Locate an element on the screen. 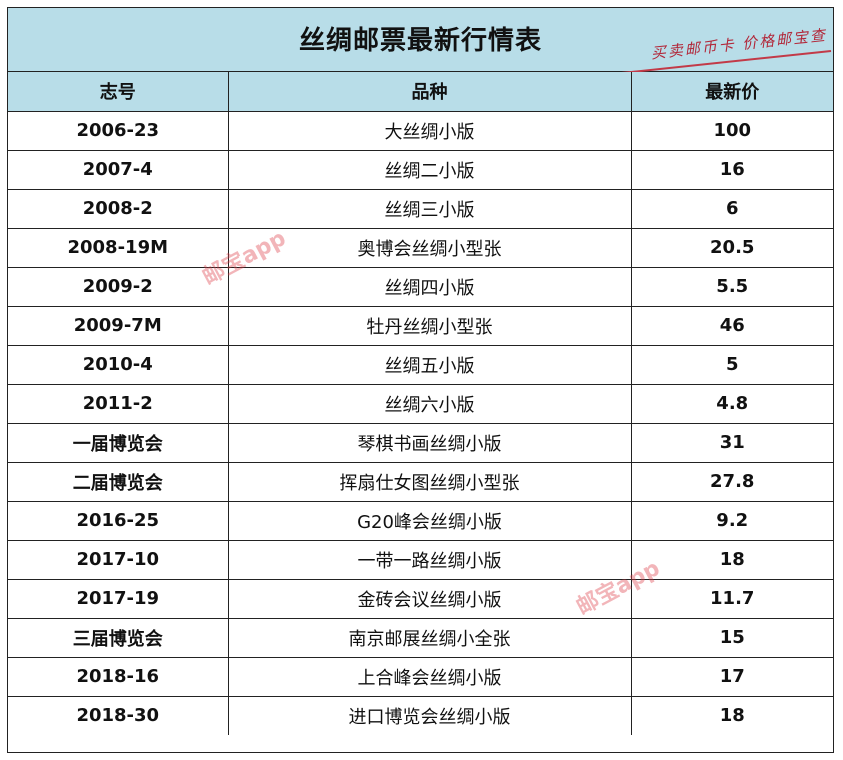 This screenshot has width=843, height=760. table-row: 二届博览会 挥扇仕女图丝绸小型张 27.8 is located at coordinates (420, 481).